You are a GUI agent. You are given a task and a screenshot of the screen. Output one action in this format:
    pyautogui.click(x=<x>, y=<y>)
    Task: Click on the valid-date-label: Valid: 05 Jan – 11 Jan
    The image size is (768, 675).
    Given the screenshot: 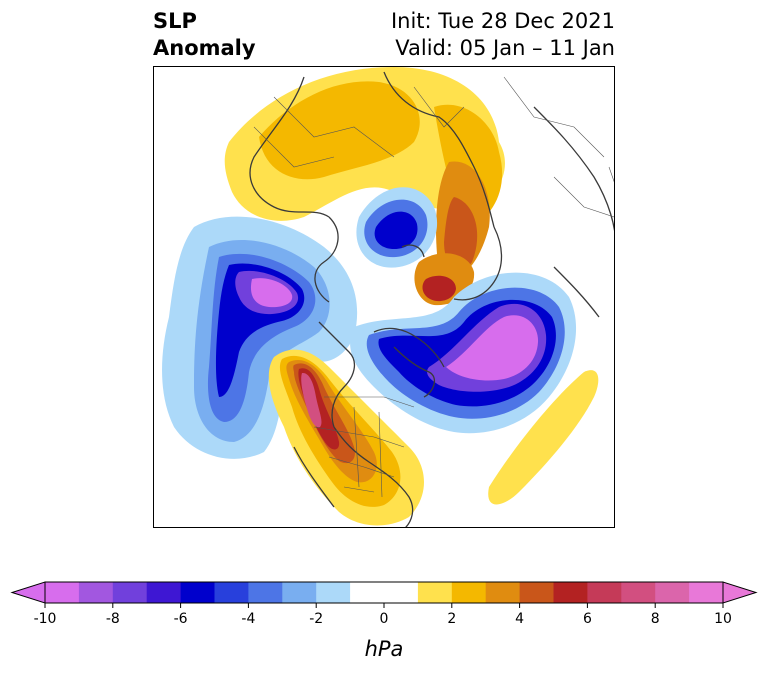 What is the action you would take?
    pyautogui.click(x=505, y=48)
    